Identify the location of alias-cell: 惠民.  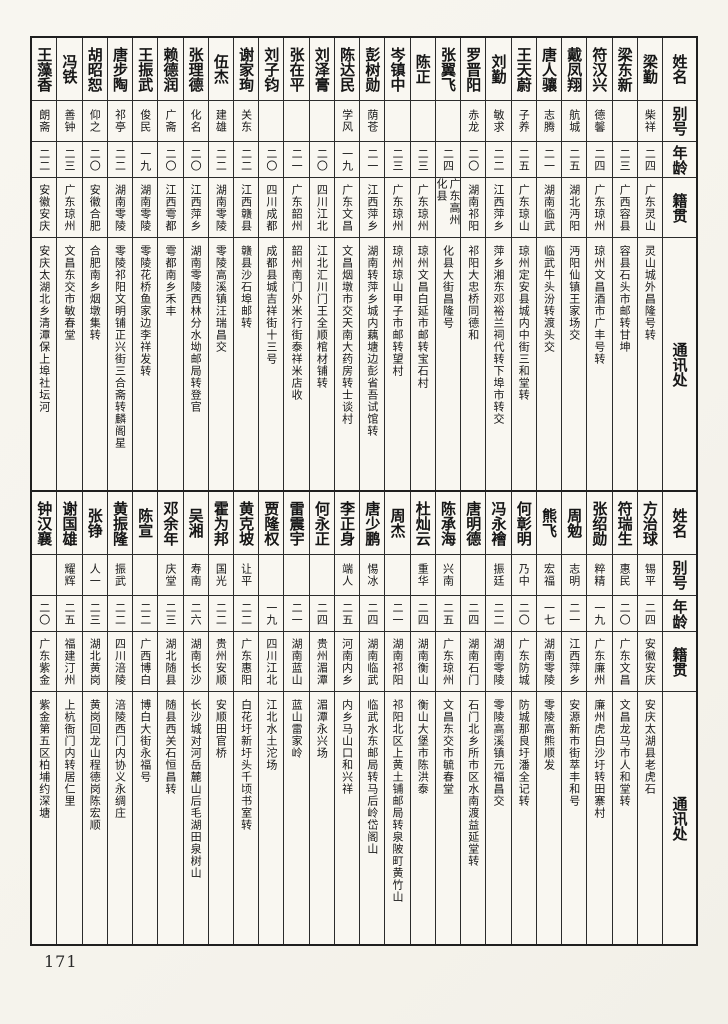
(624, 574).